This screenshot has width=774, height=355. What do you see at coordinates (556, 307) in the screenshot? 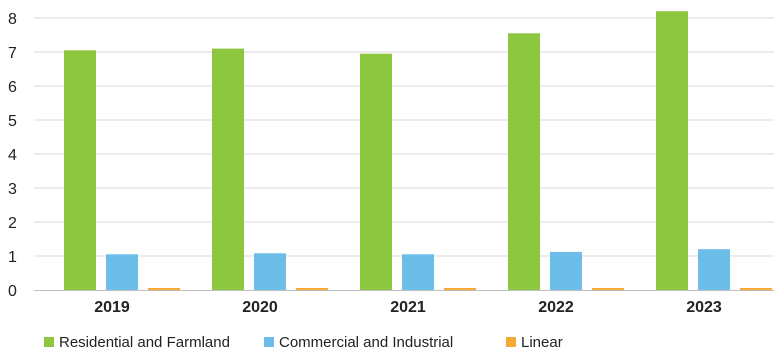
I see `x-tick-label: 2022` at bounding box center [556, 307].